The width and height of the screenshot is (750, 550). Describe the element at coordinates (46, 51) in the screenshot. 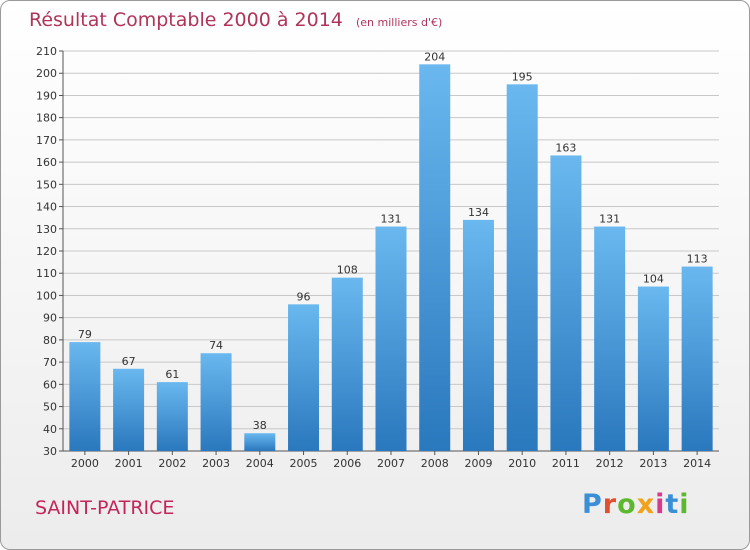

I see `y-tick-label: 210` at that location.